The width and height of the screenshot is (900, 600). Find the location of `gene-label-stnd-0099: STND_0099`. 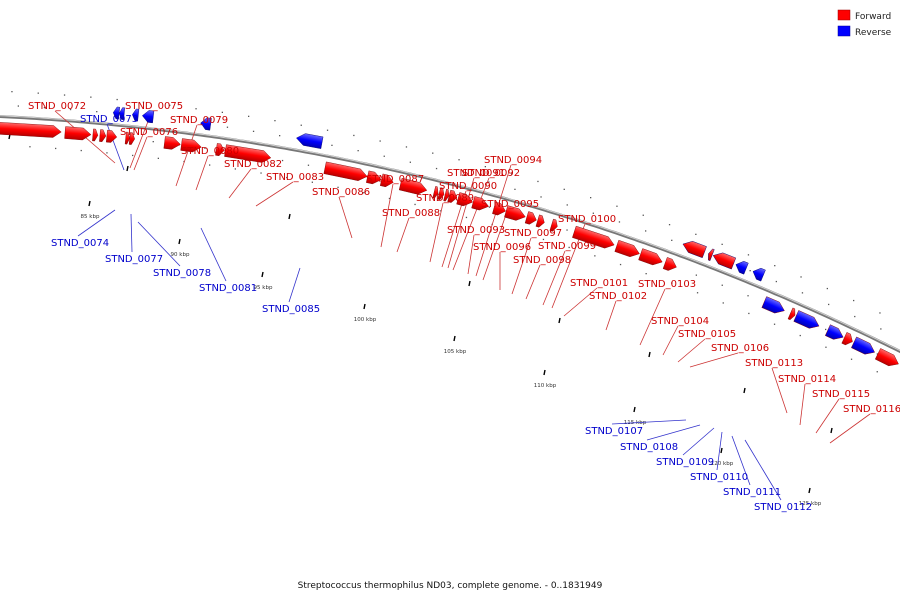

gene-label-stnd-0099: STND_0099 is located at coordinates (567, 246).